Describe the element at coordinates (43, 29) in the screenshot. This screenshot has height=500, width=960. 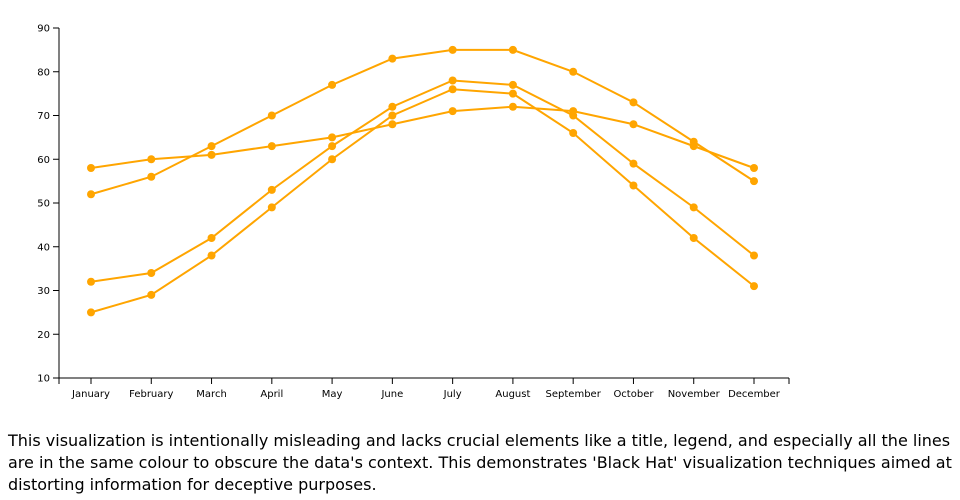
I see `y-tick-label: 90` at that location.